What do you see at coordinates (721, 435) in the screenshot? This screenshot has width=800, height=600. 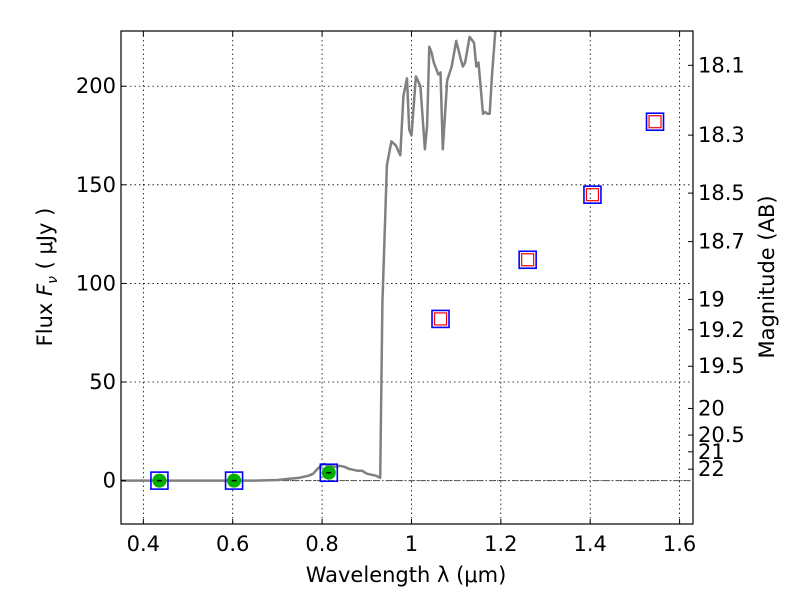 I see `y2-tick-label: 20.5` at bounding box center [721, 435].